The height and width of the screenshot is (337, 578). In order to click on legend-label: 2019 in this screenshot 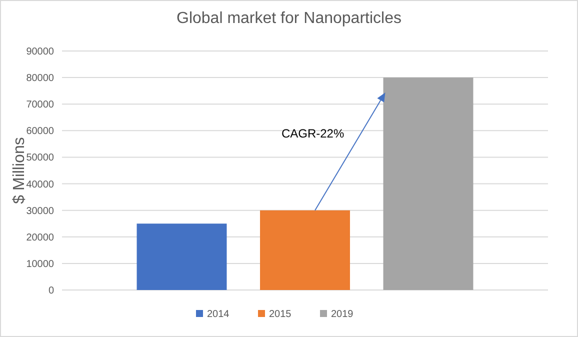, I will do `click(342, 314)`.